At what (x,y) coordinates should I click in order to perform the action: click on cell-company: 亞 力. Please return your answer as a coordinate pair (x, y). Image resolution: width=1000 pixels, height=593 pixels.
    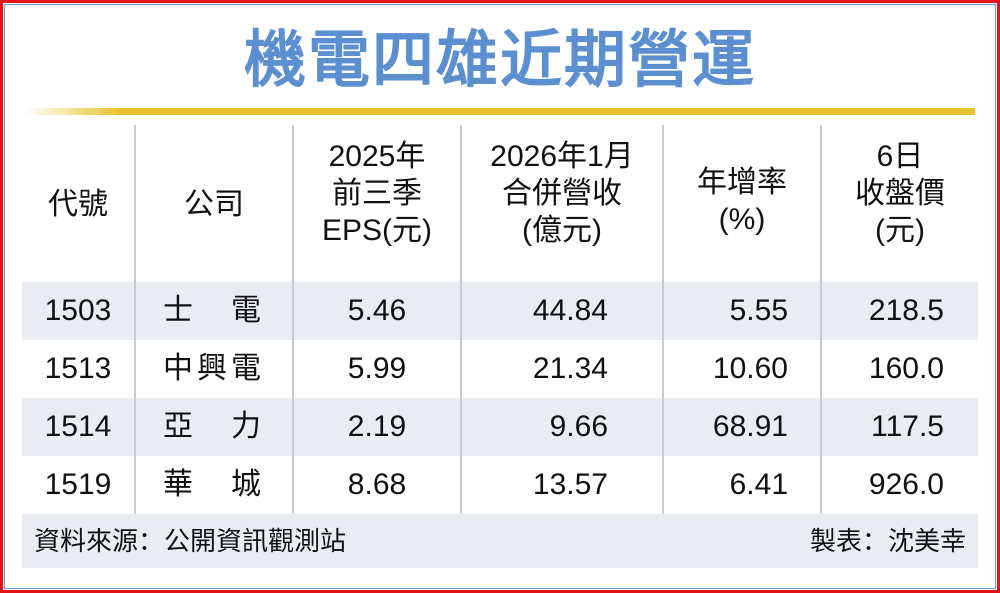
    Looking at the image, I should click on (214, 426).